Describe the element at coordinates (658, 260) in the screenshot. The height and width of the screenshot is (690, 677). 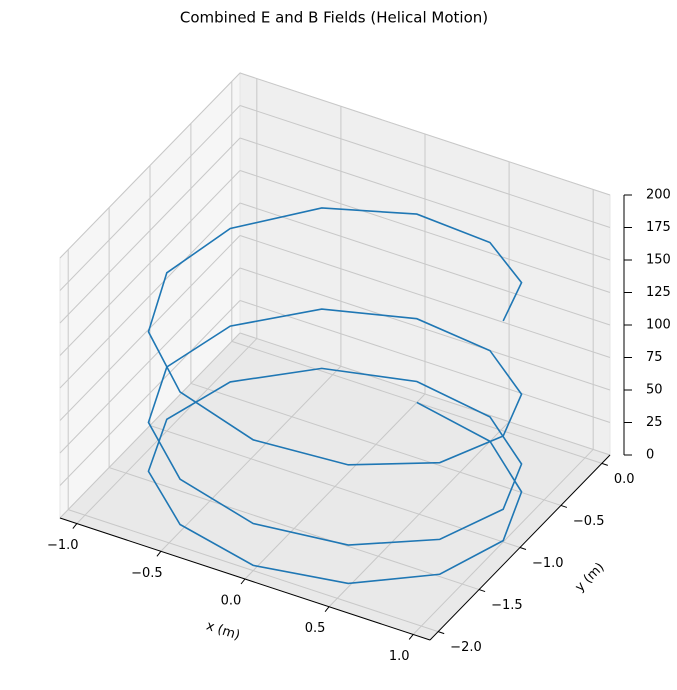
I see `z-tick-label: 150` at that location.